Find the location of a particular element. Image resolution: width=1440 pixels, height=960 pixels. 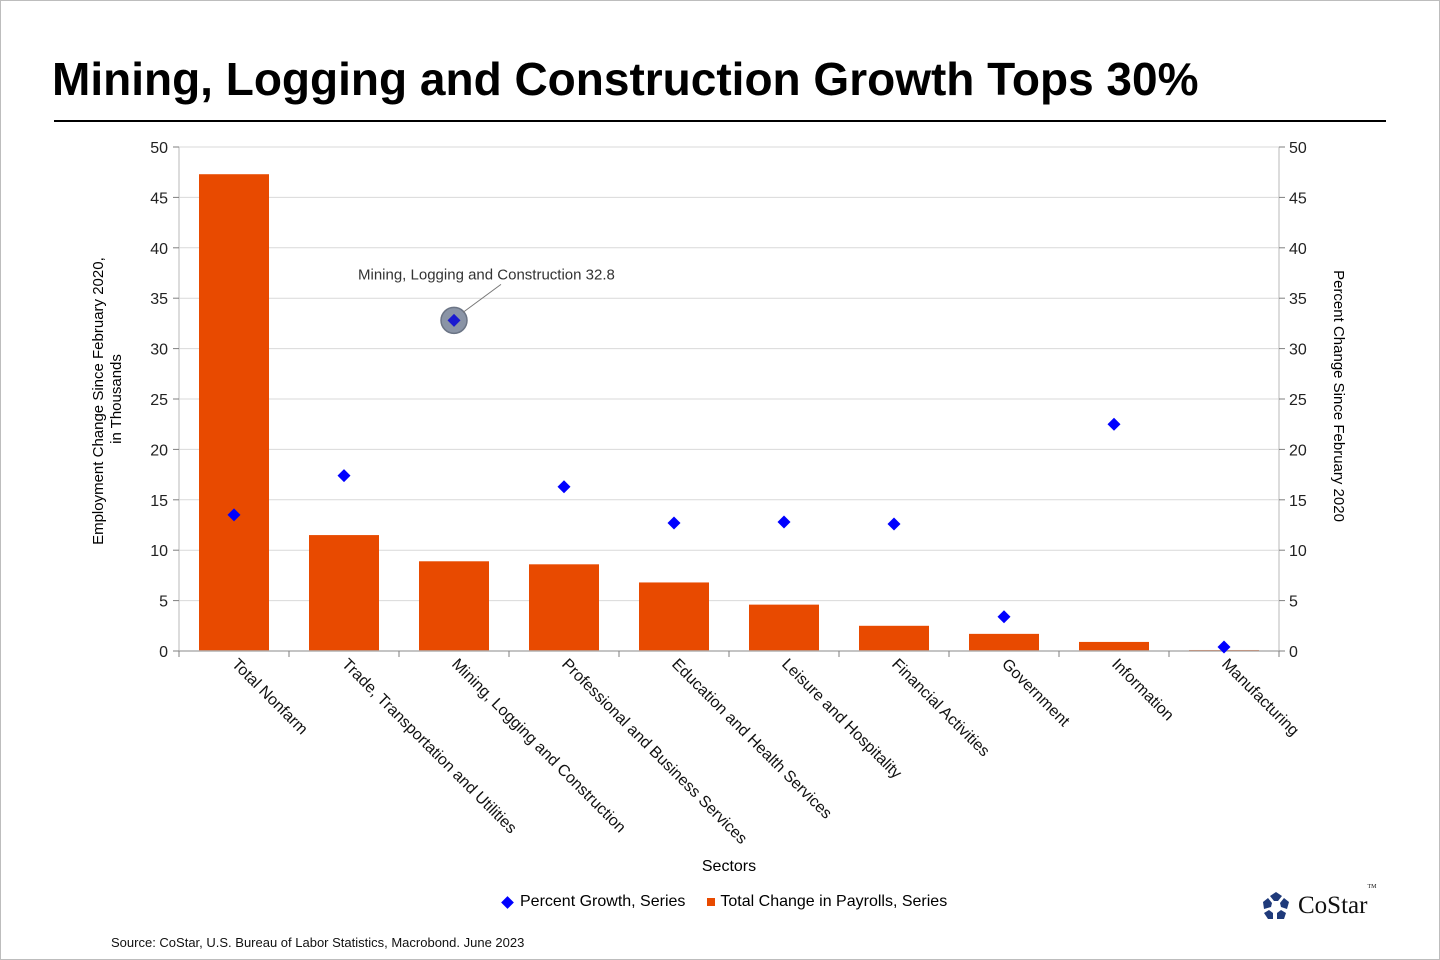

left-y-ticks: 0 5 10 15 20 25 30 35 40 45 50 is located at coordinates (164, 400).